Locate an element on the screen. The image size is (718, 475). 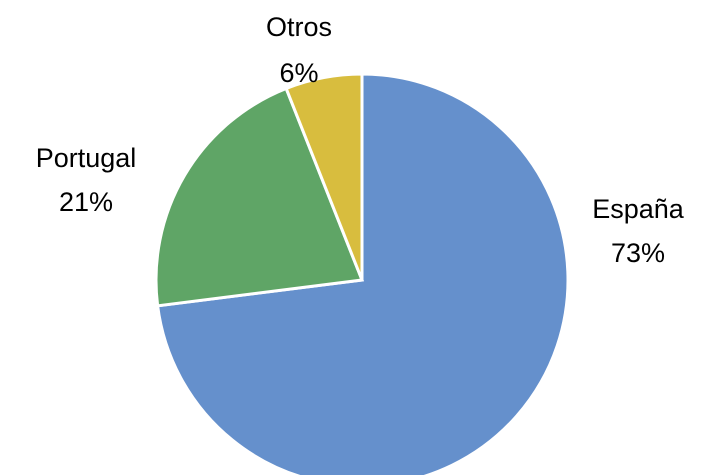
slice-label-name-portugal: Portugal is located at coordinates (86, 158).